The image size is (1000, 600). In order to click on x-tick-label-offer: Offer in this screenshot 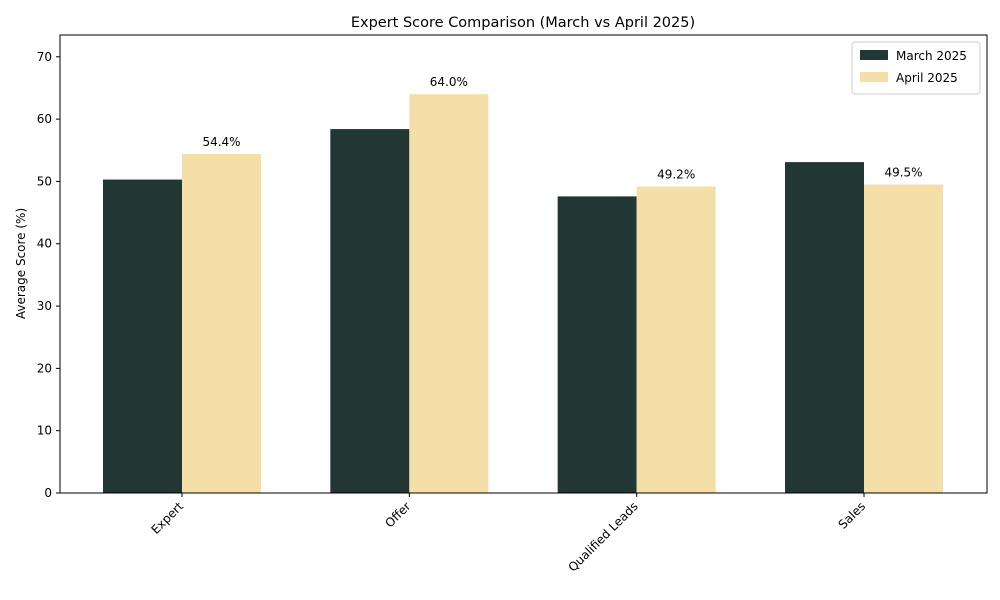, I will do `click(397, 514)`.